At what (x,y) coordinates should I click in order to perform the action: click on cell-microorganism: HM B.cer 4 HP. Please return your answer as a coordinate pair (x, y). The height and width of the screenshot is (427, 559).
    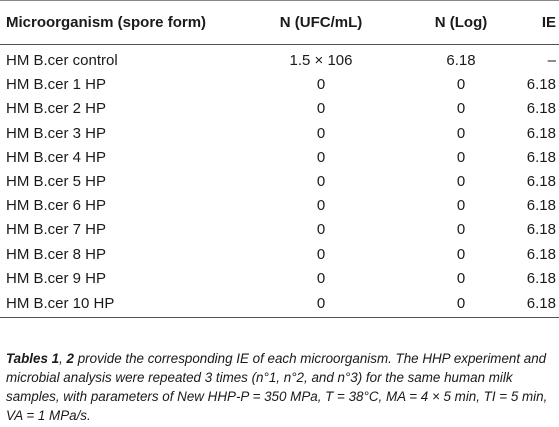
    Looking at the image, I should click on (56, 157).